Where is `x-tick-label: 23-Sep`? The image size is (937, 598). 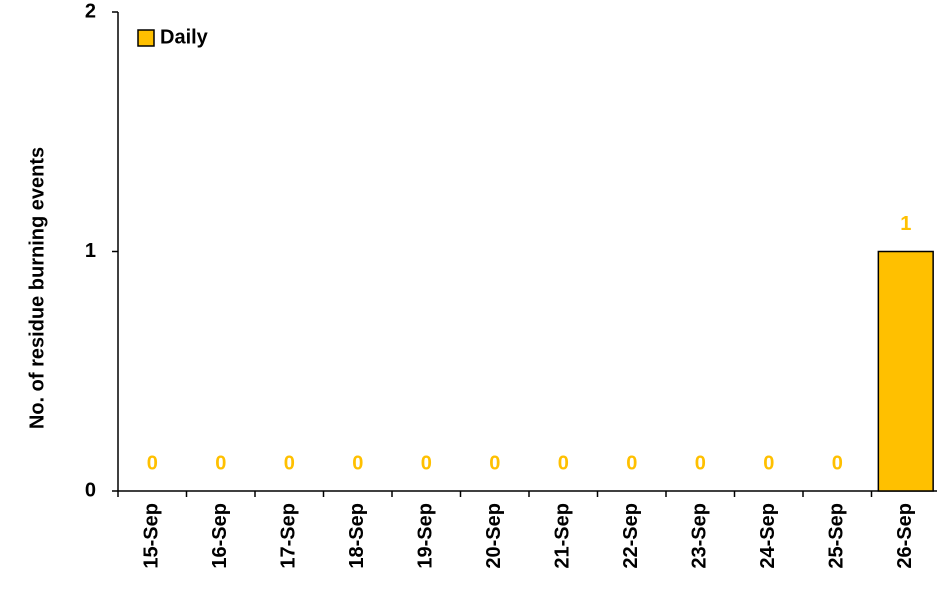 x-tick-label: 23-Sep is located at coordinates (700, 536).